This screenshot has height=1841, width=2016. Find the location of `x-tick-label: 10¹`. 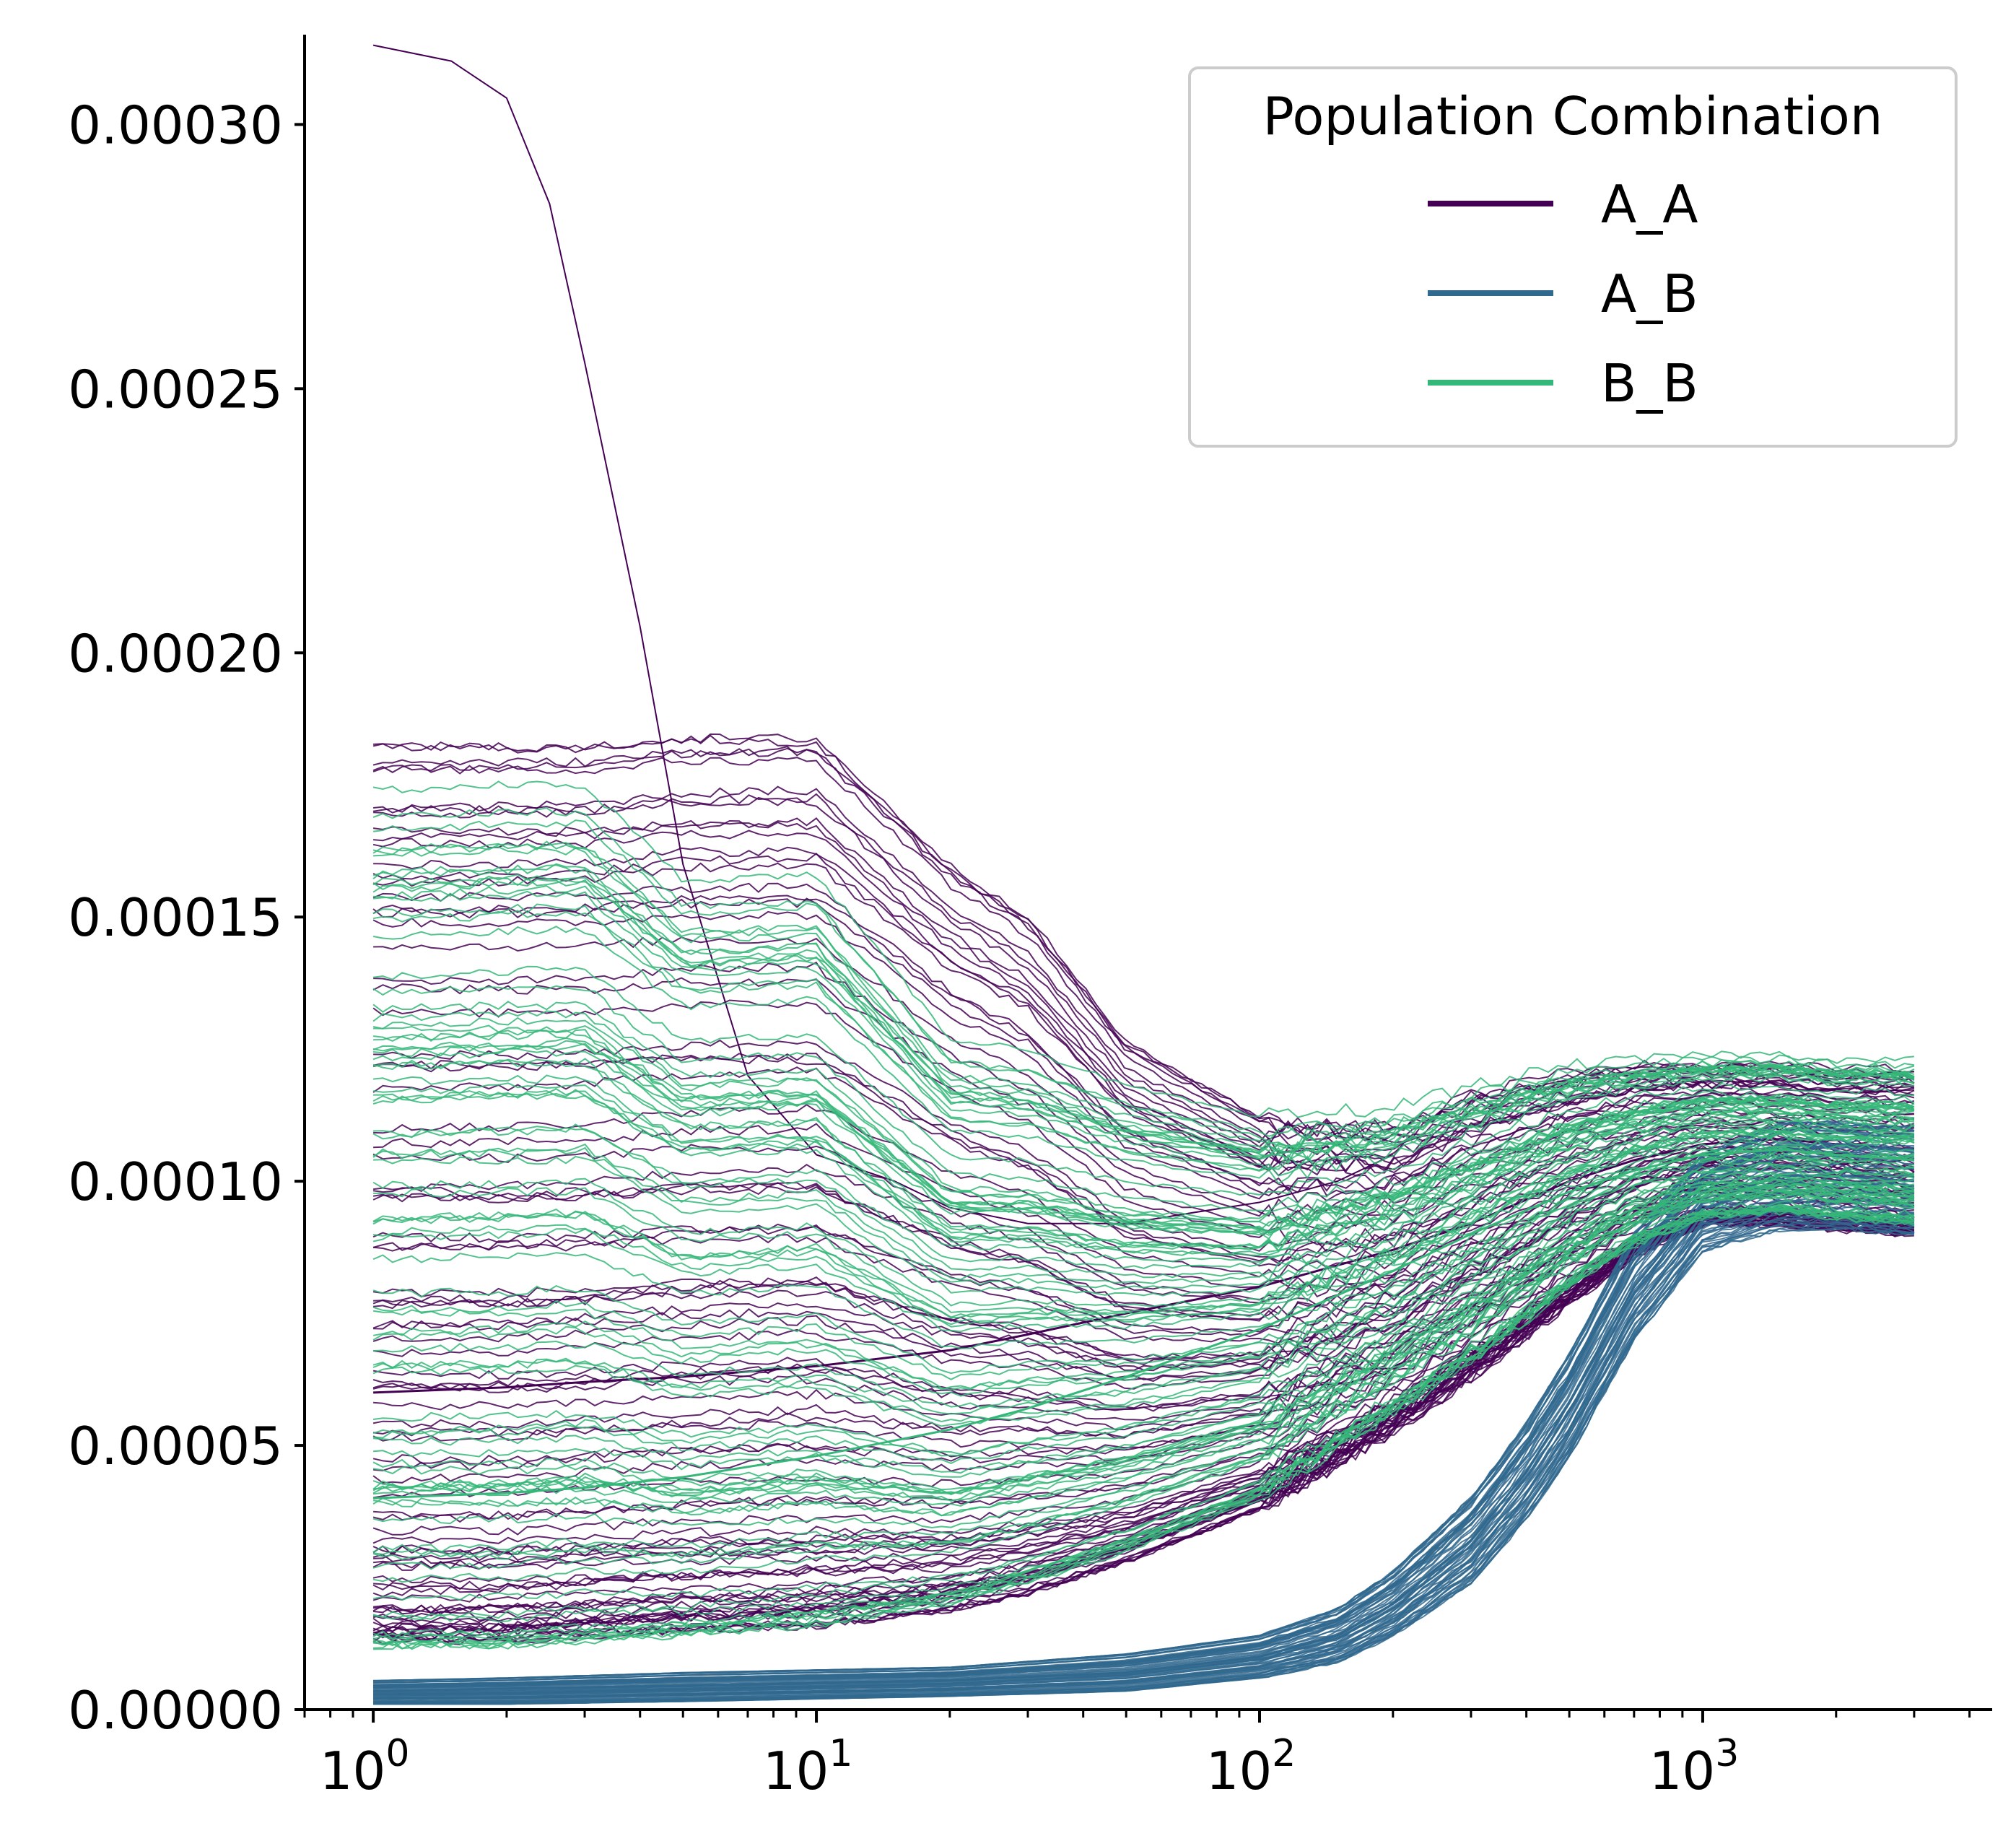

x-tick-label: 10¹ is located at coordinates (808, 1766).